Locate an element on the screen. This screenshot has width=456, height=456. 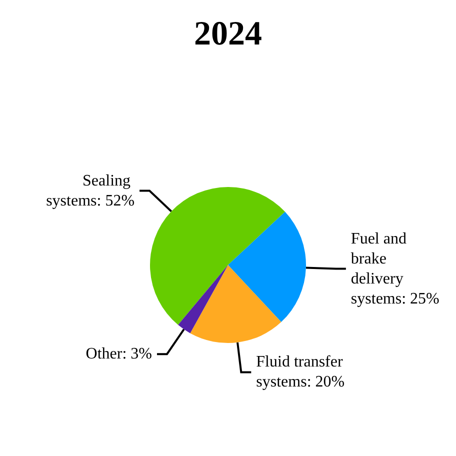
slice-label: Fuel and brake delivery systems: 25% is located at coordinates (395, 269).